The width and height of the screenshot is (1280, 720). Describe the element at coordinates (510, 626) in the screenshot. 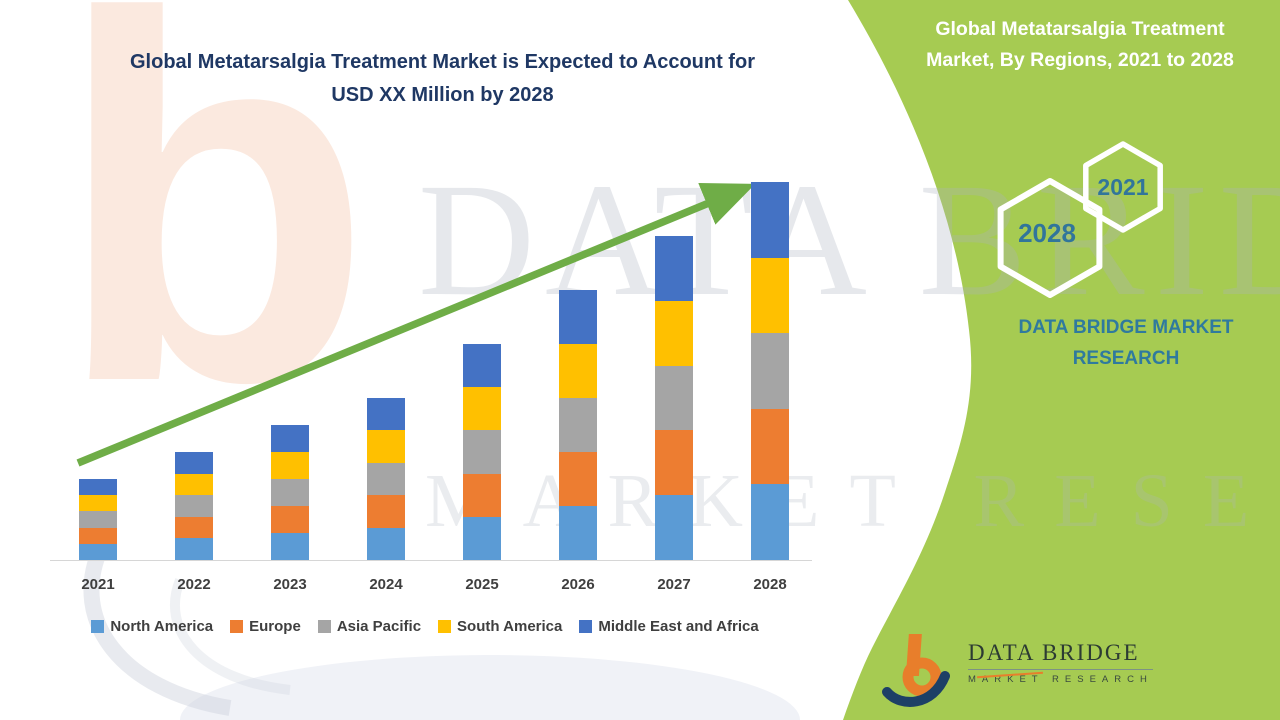

I see `legend-label: South America` at that location.